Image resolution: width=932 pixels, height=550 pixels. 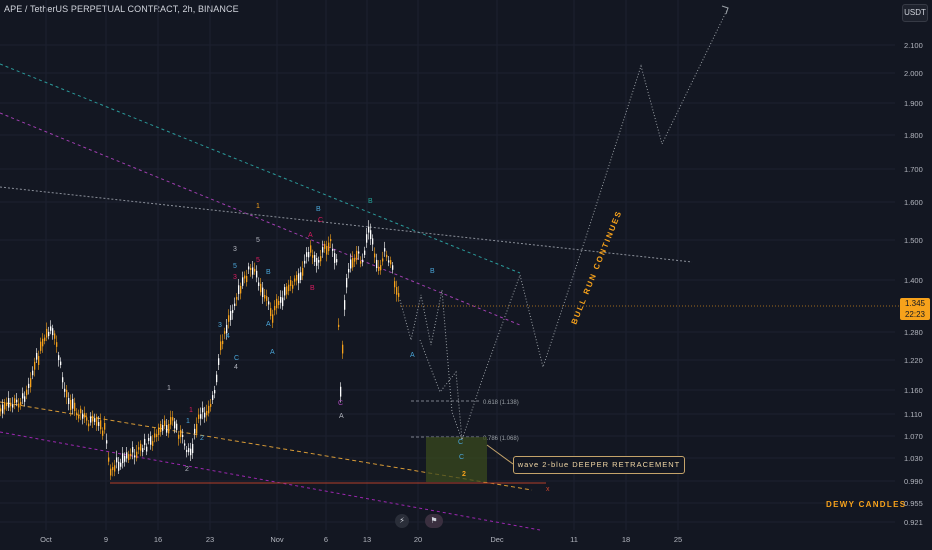 What do you see at coordinates (228, 336) in the screenshot?
I see `wave-blue-4: 4` at bounding box center [228, 336].